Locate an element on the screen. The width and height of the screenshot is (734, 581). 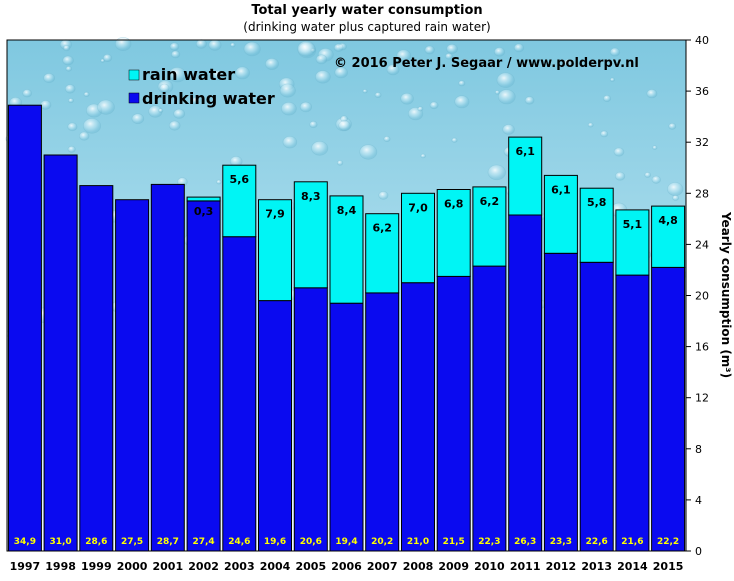
x-tick-label: 2004 is located at coordinates (275, 566).